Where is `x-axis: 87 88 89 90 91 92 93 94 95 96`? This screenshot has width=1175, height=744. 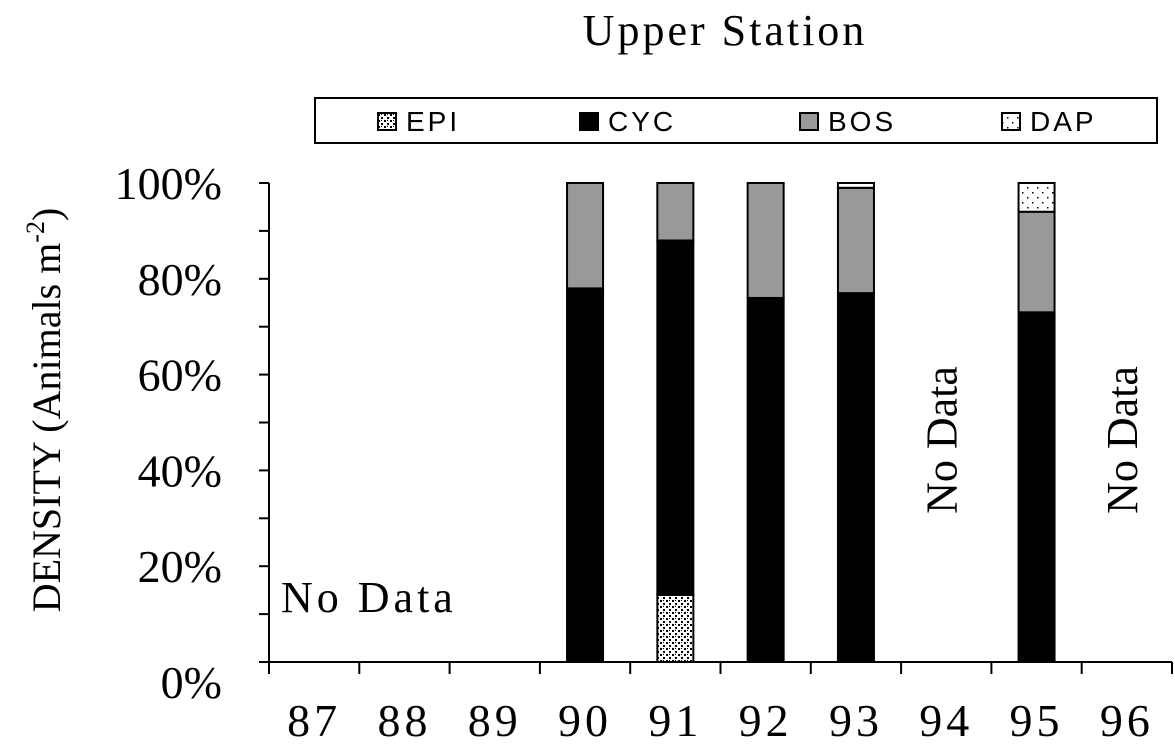
x-axis: 87 88 89 90 91 92 93 94 95 96 is located at coordinates (720, 702).